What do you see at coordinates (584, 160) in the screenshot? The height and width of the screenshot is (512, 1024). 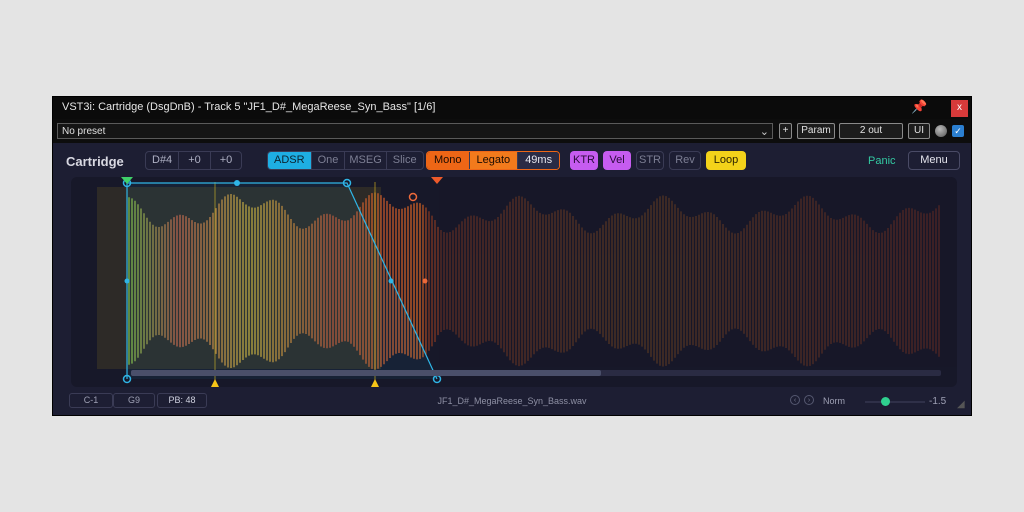 I see `ktr-button: KTR` at bounding box center [584, 160].